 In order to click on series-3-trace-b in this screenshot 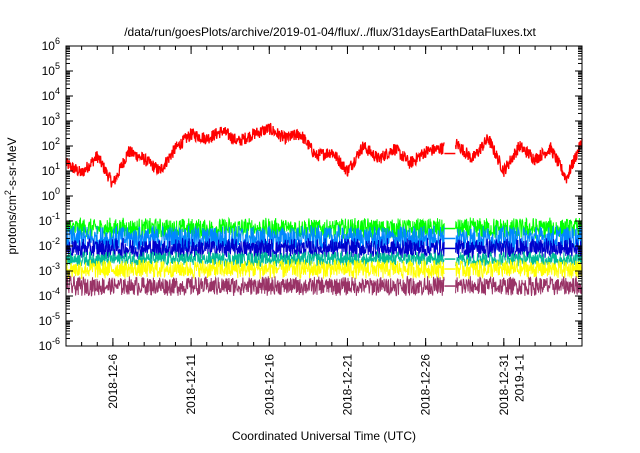, I will do `click(519, 248)`.